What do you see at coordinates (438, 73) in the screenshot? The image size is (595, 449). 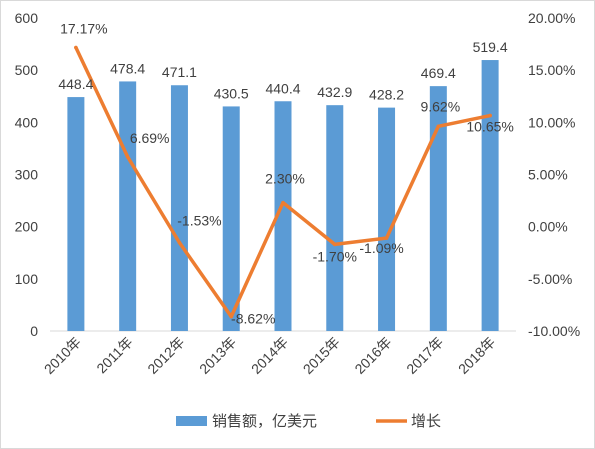 I see `bar-data-label: 469.4` at bounding box center [438, 73].